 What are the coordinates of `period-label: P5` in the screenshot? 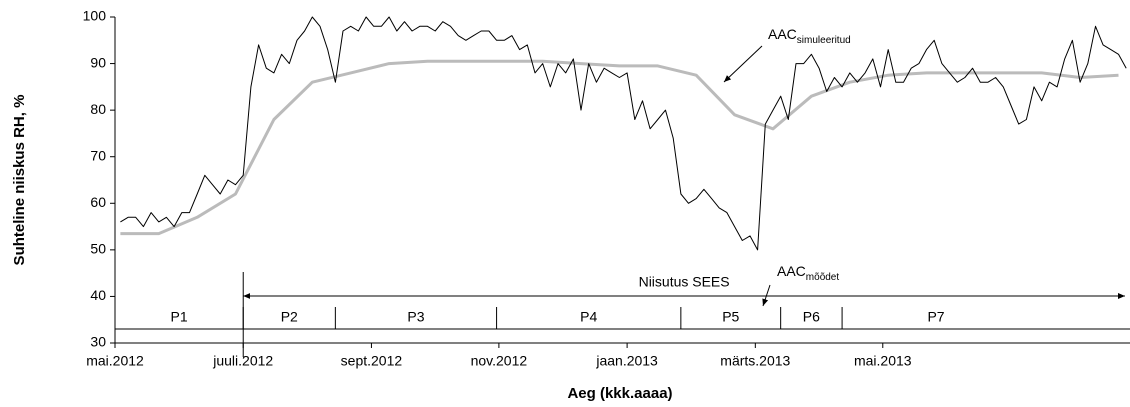 It's located at (730, 317).